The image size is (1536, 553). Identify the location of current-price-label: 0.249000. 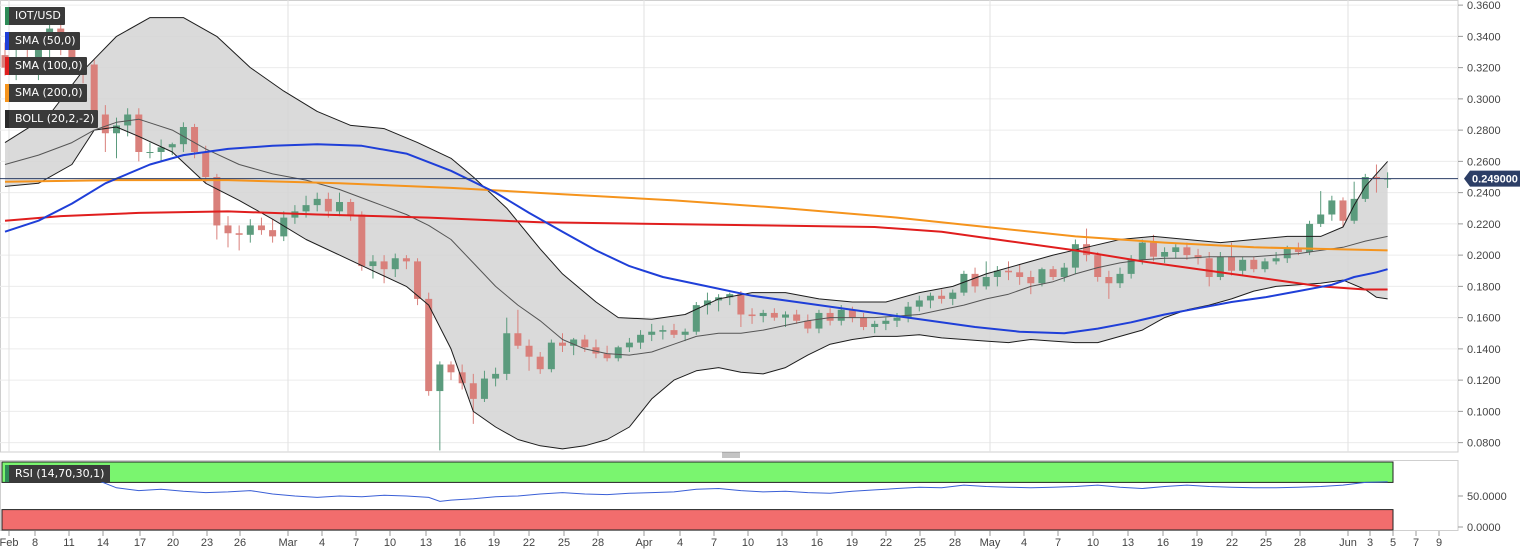
(1495, 180).